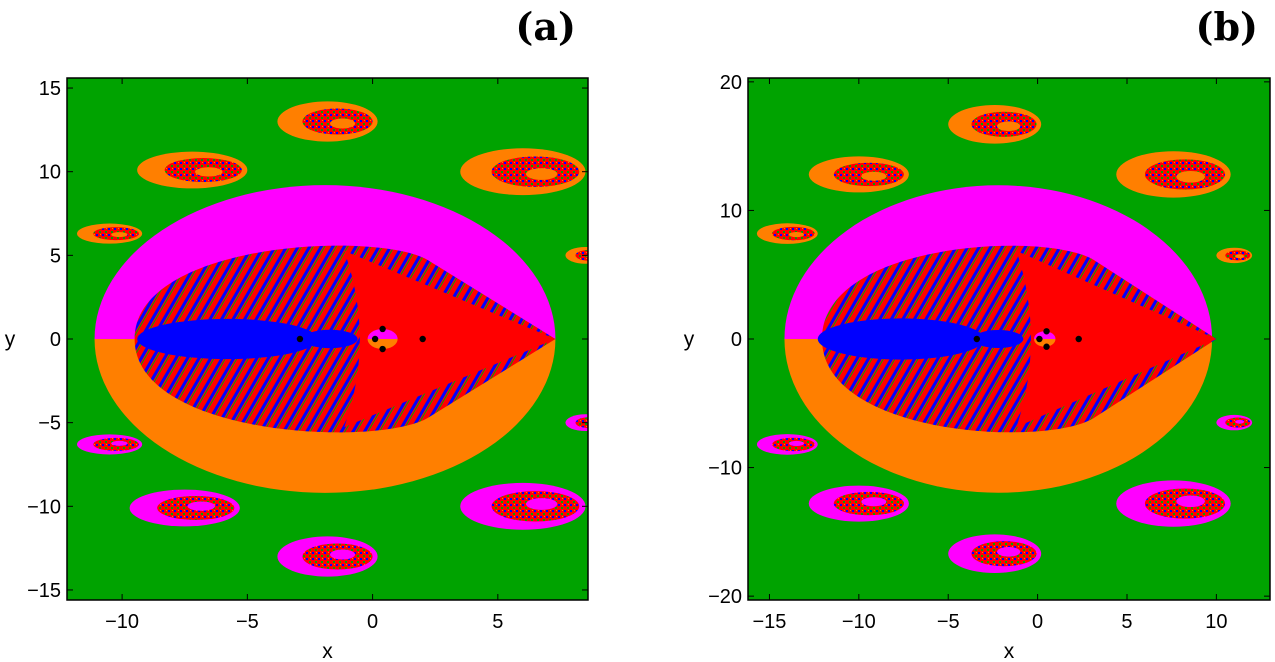  Describe the element at coordinates (731, 83) in the screenshot. I see `y-tick-label: 20` at that location.